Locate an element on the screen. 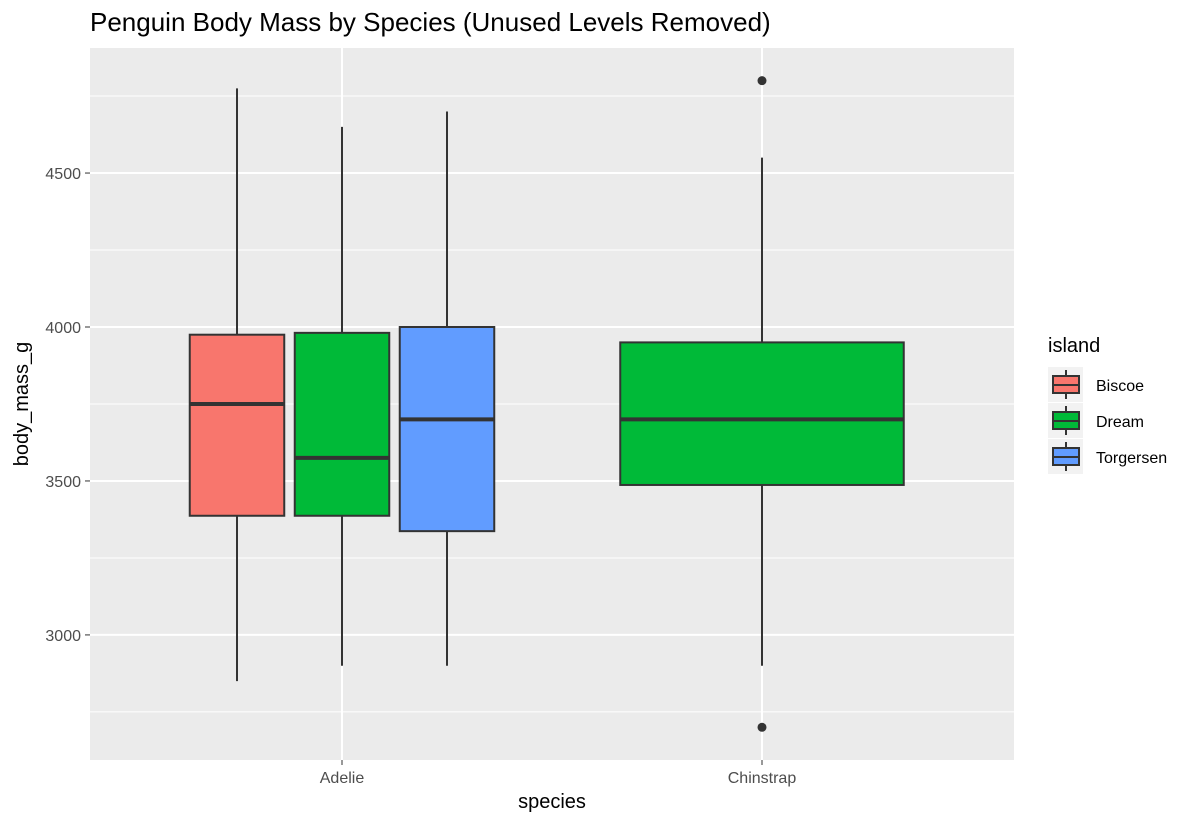 Image resolution: width=1200 pixels, height=825 pixels. y-tick-label: 4500 is located at coordinates (63, 174).